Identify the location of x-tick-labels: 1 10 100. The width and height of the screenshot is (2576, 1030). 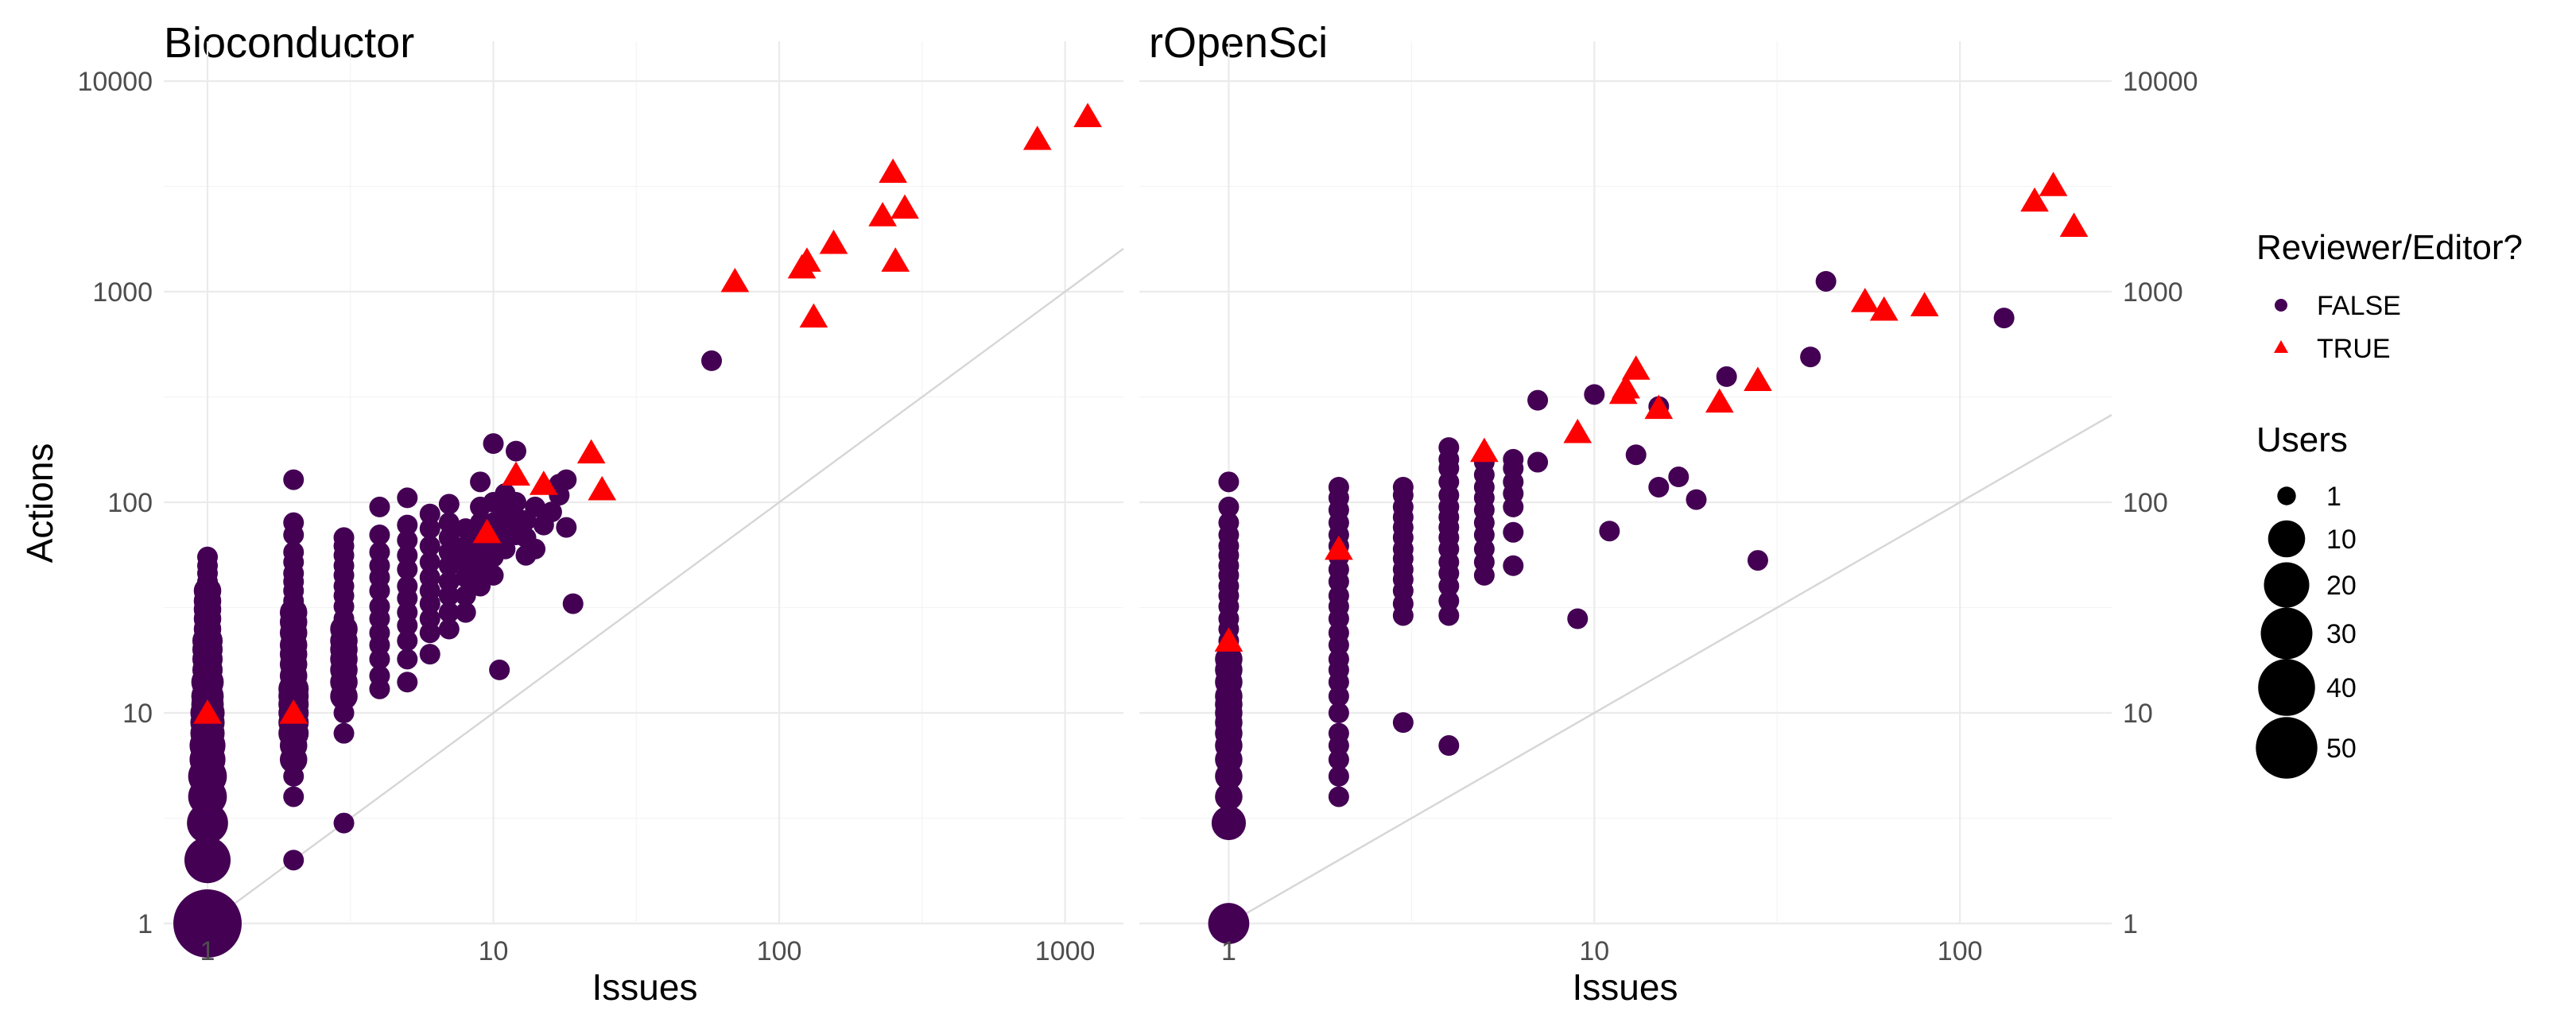
(1602, 951).